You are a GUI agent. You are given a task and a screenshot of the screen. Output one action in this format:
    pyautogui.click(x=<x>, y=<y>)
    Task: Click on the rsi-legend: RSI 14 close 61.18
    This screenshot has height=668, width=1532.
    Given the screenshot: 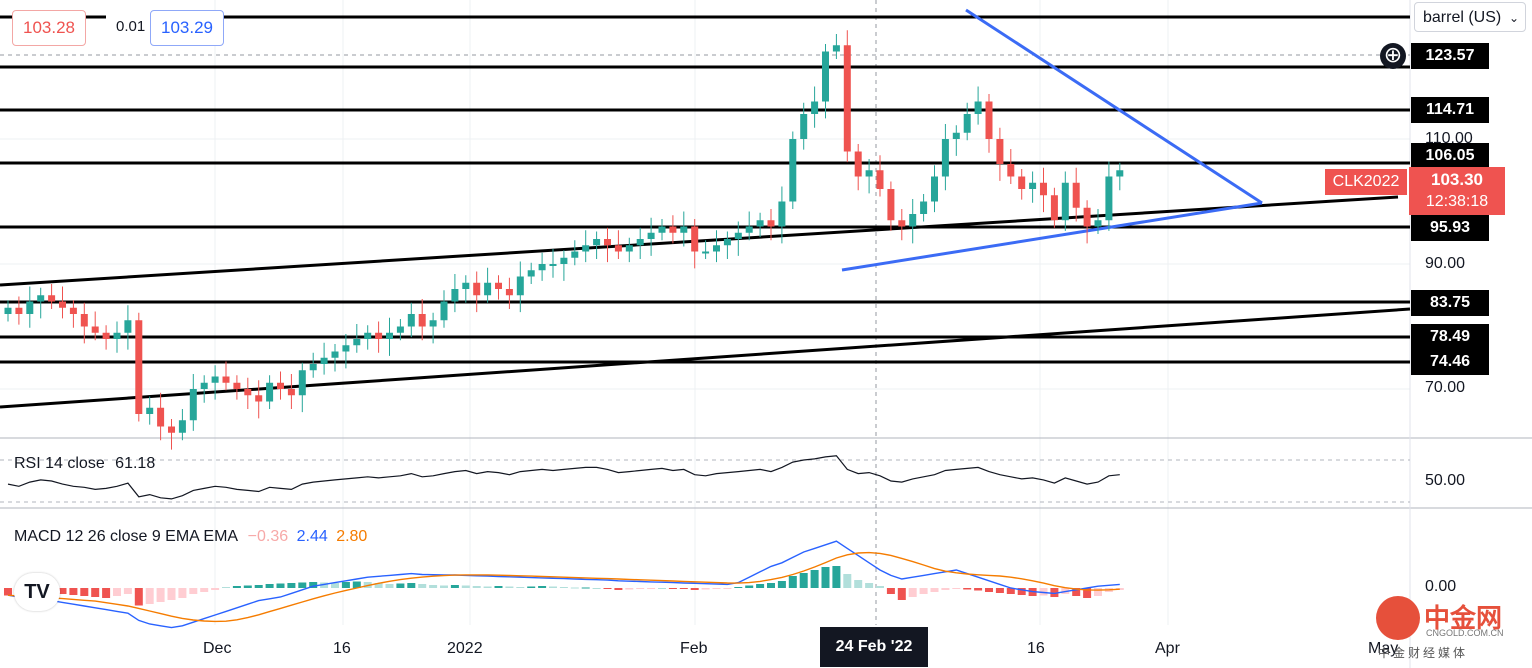 What is the action you would take?
    pyautogui.click(x=84, y=464)
    